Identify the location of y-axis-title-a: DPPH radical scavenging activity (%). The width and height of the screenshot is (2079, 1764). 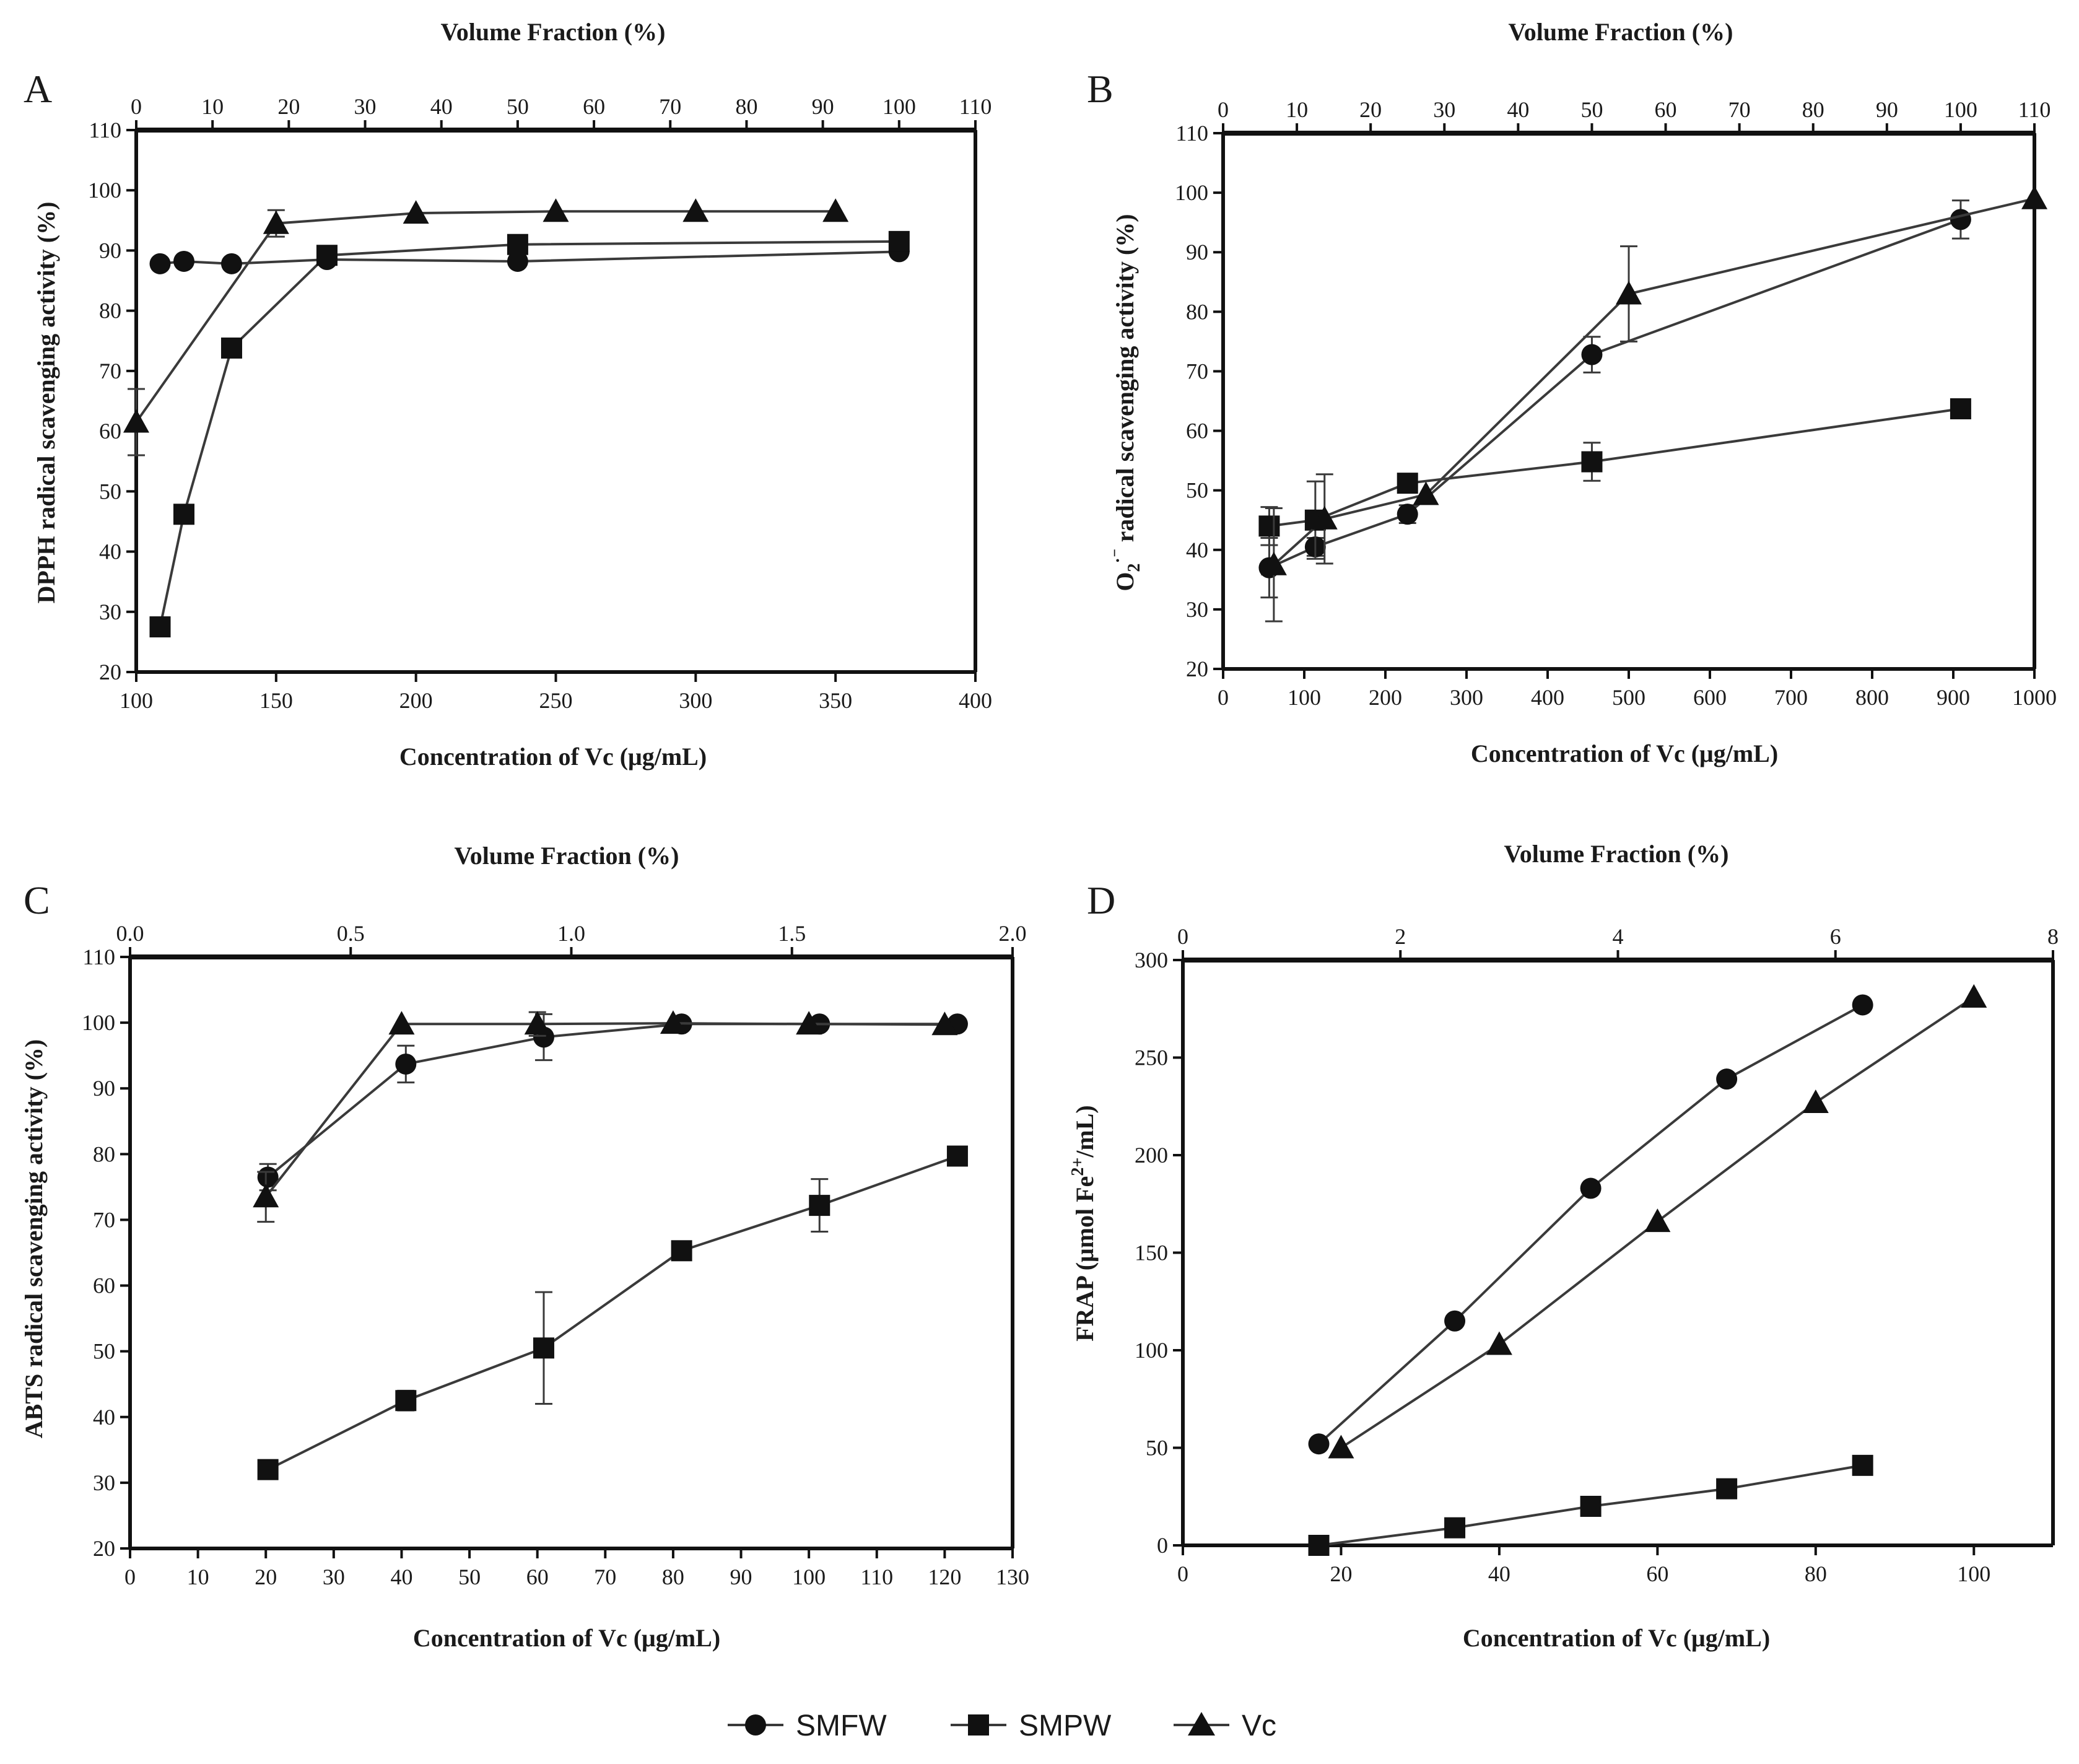
(46, 403).